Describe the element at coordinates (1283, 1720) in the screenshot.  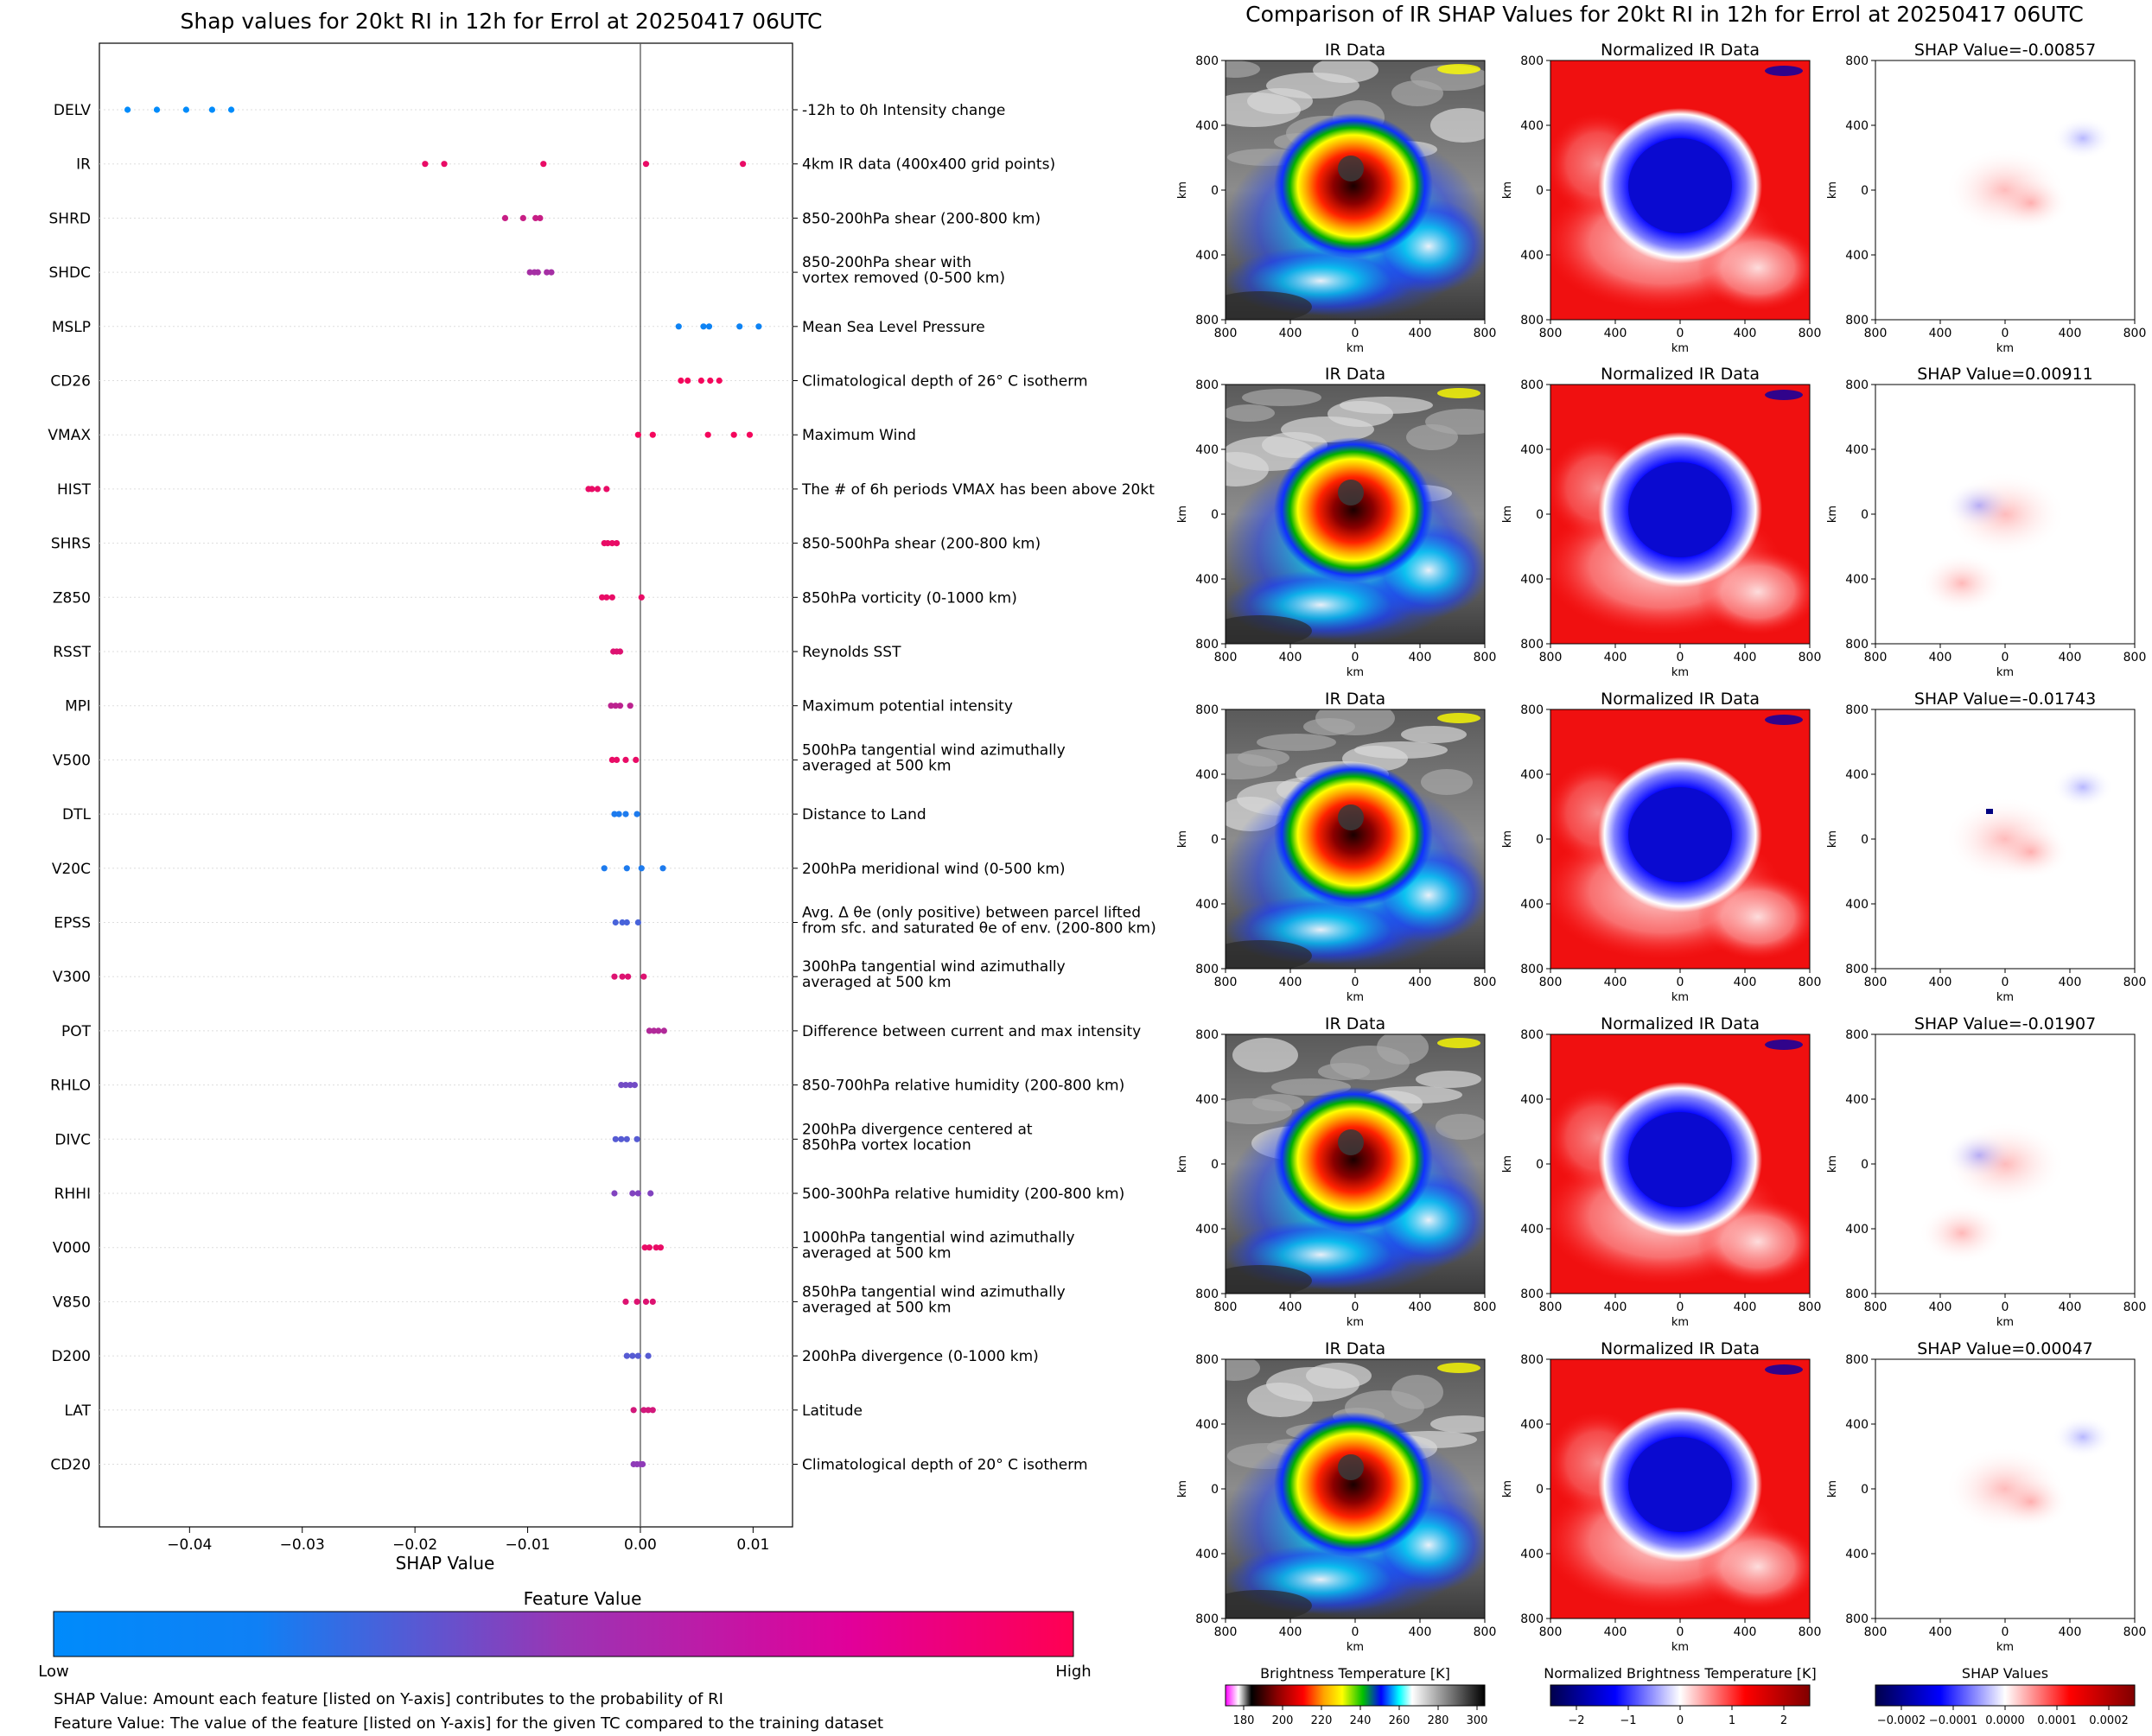
I see `colorbar-tick-label: 200` at that location.